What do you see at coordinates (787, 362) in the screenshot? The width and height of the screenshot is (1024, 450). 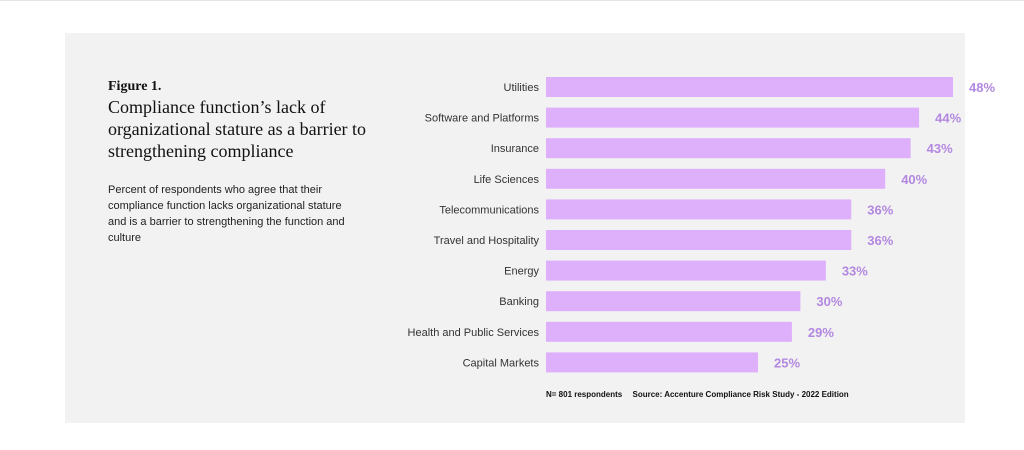 I see `value-label: 25%` at bounding box center [787, 362].